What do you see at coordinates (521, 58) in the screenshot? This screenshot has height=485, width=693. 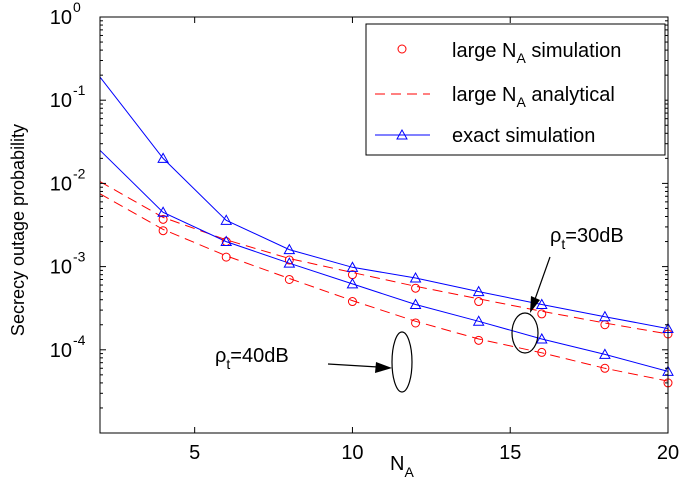 I see `legend-entry-1-sub: A` at bounding box center [521, 58].